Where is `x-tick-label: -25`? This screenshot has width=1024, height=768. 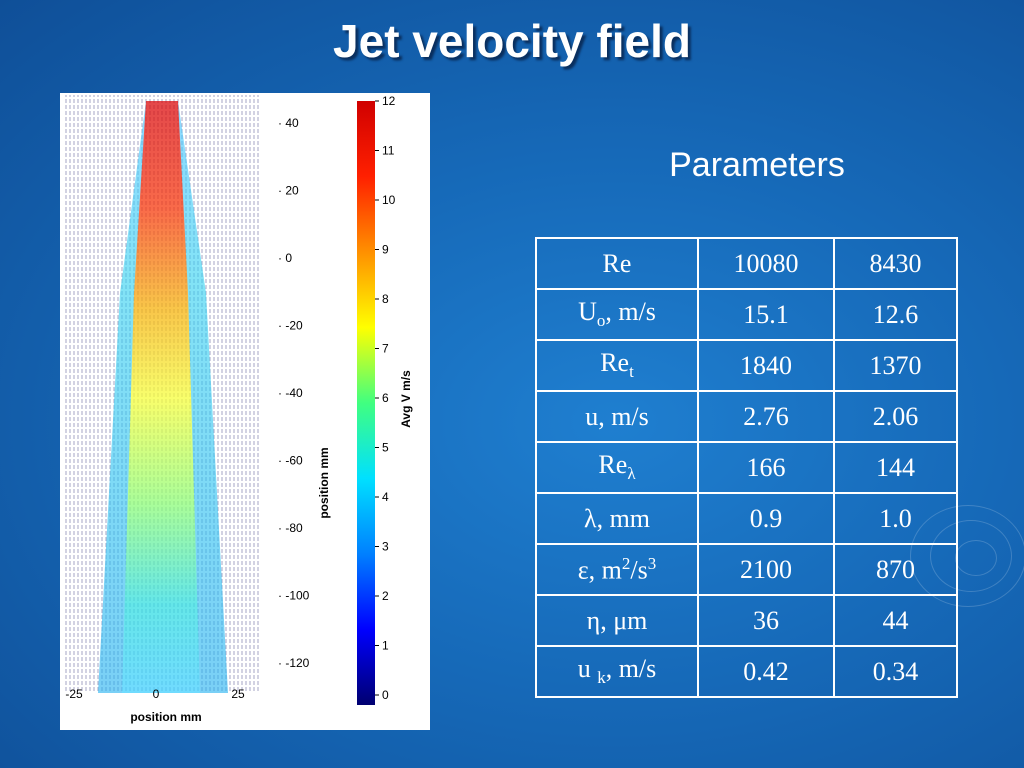 x-tick-label: -25 is located at coordinates (74, 694).